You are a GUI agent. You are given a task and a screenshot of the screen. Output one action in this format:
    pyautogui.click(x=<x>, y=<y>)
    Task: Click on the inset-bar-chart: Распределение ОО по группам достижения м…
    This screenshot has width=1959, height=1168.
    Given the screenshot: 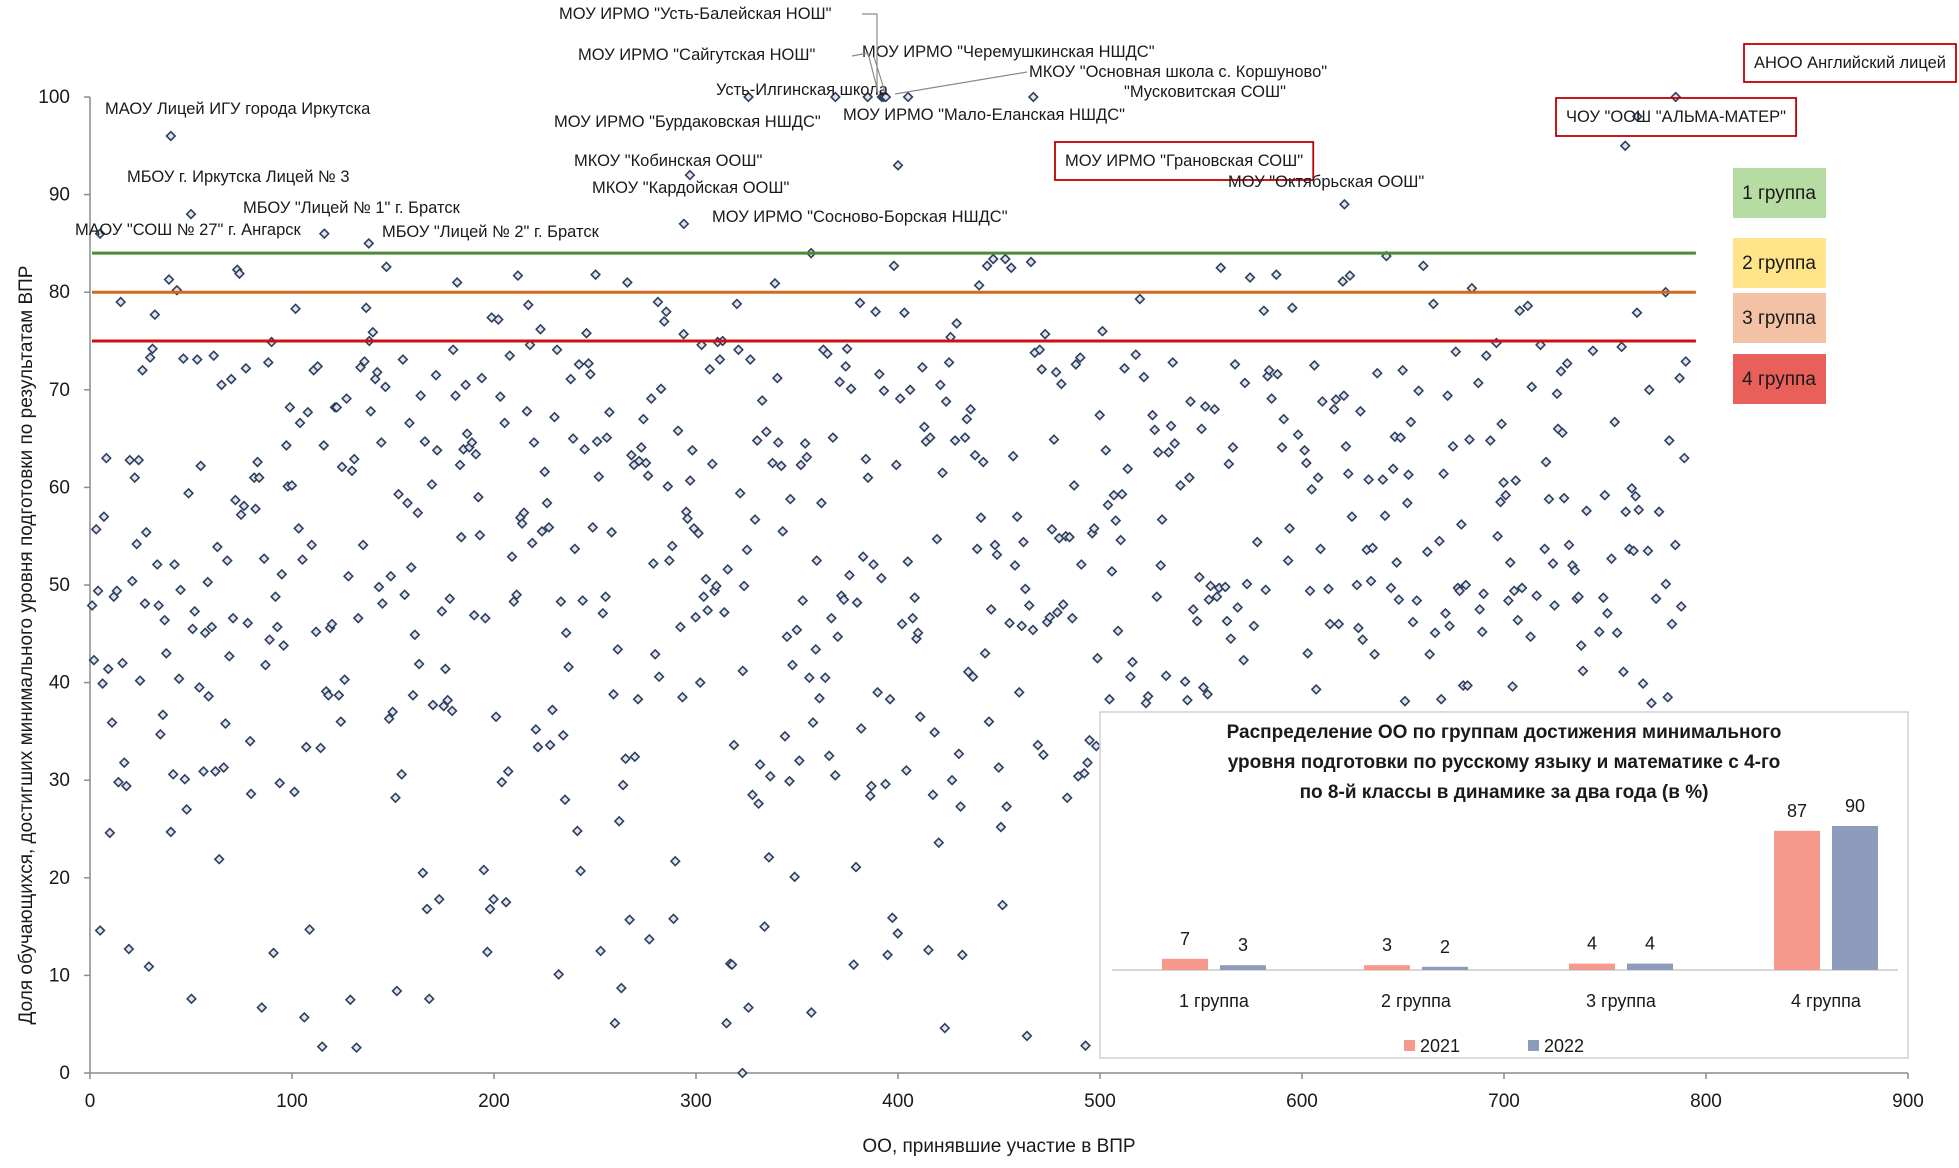 What is the action you would take?
    pyautogui.click(x=1504, y=885)
    